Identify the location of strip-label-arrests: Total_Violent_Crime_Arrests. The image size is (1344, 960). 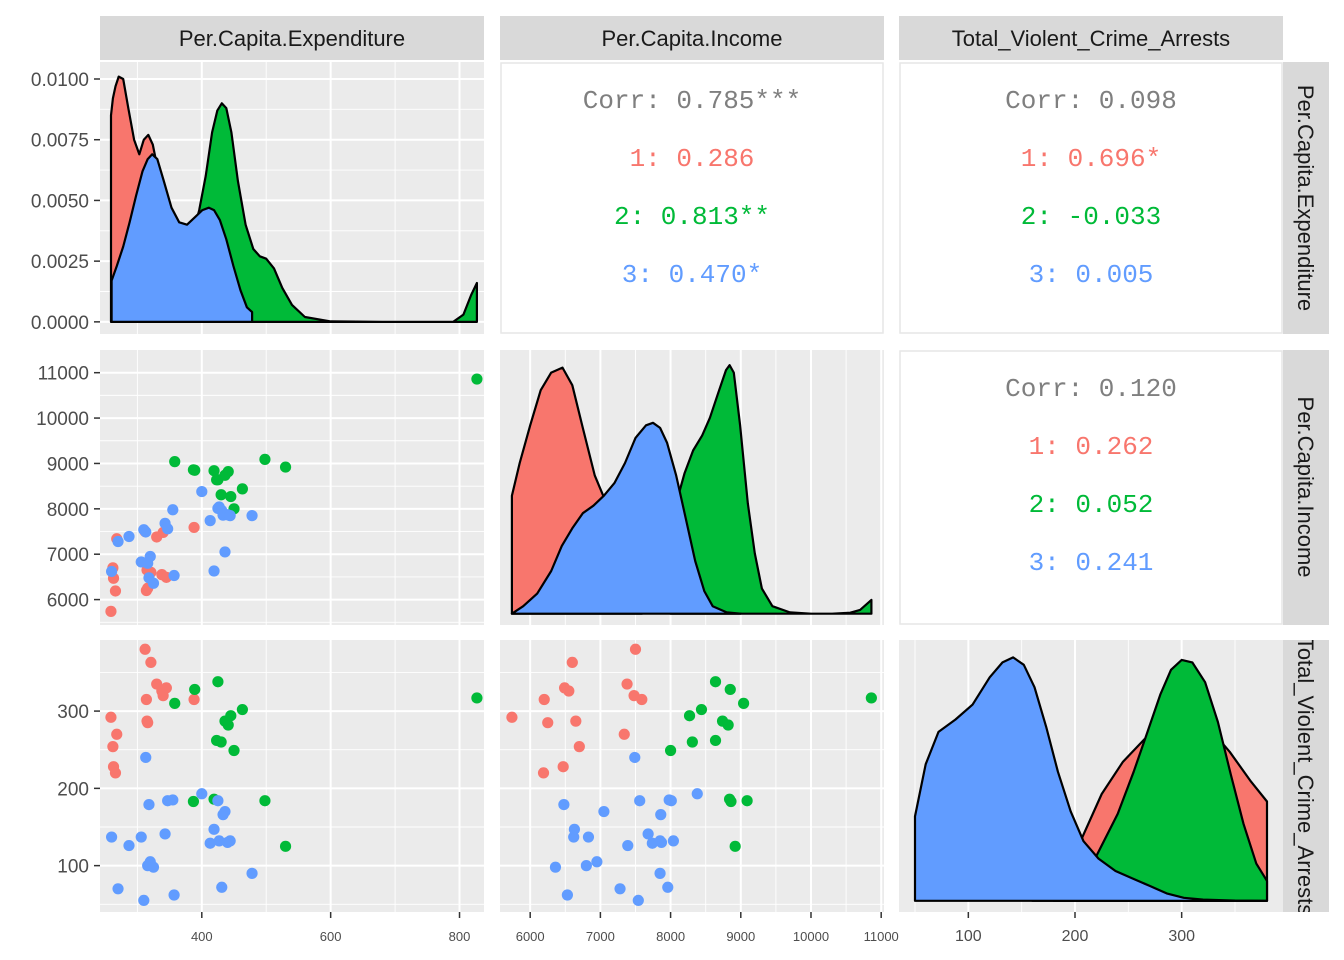
(1091, 38).